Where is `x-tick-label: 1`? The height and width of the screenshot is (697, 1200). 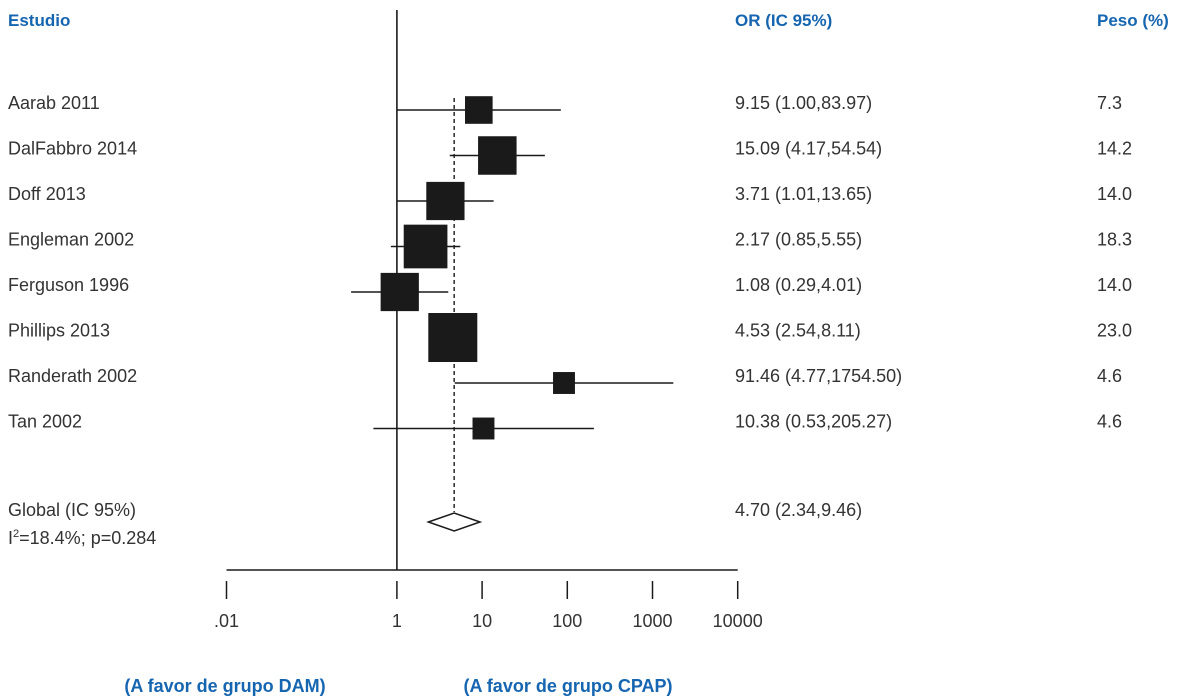
x-tick-label: 1 is located at coordinates (397, 621).